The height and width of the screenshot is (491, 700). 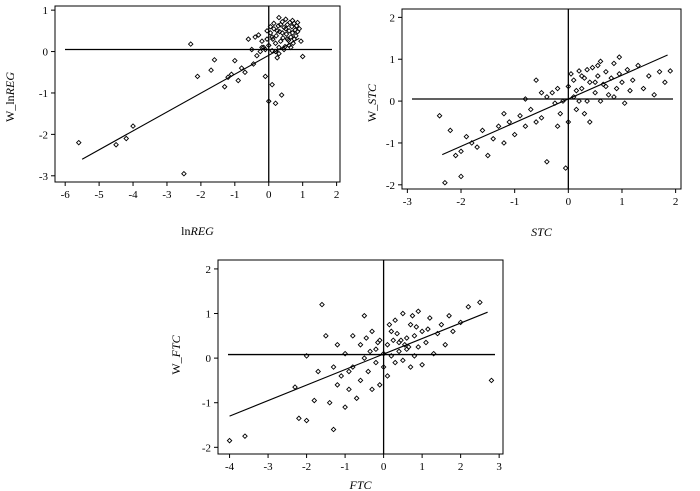 What do you see at coordinates (202, 231) in the screenshot?
I see `x-axis-title-italic: REG` at bounding box center [202, 231].